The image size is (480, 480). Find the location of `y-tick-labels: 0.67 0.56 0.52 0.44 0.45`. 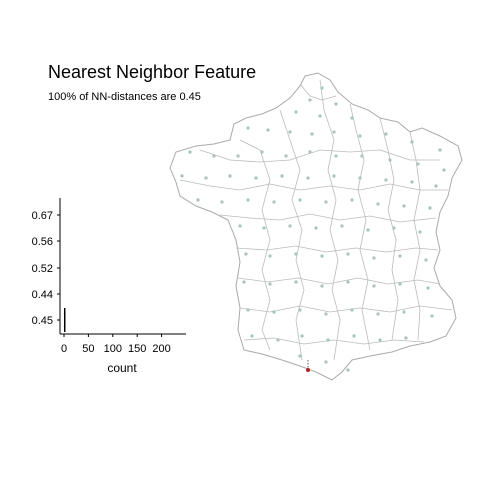

y-tick-labels: 0.67 0.56 0.52 0.44 0.45 is located at coordinates (46, 268).